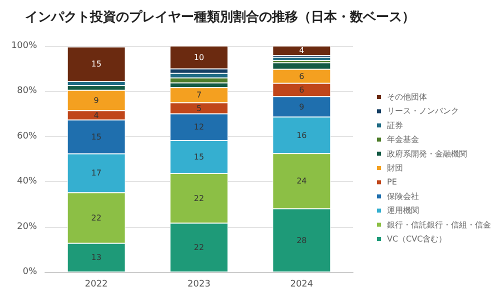  I want to click on legend-label: その他団体, so click(407, 97).